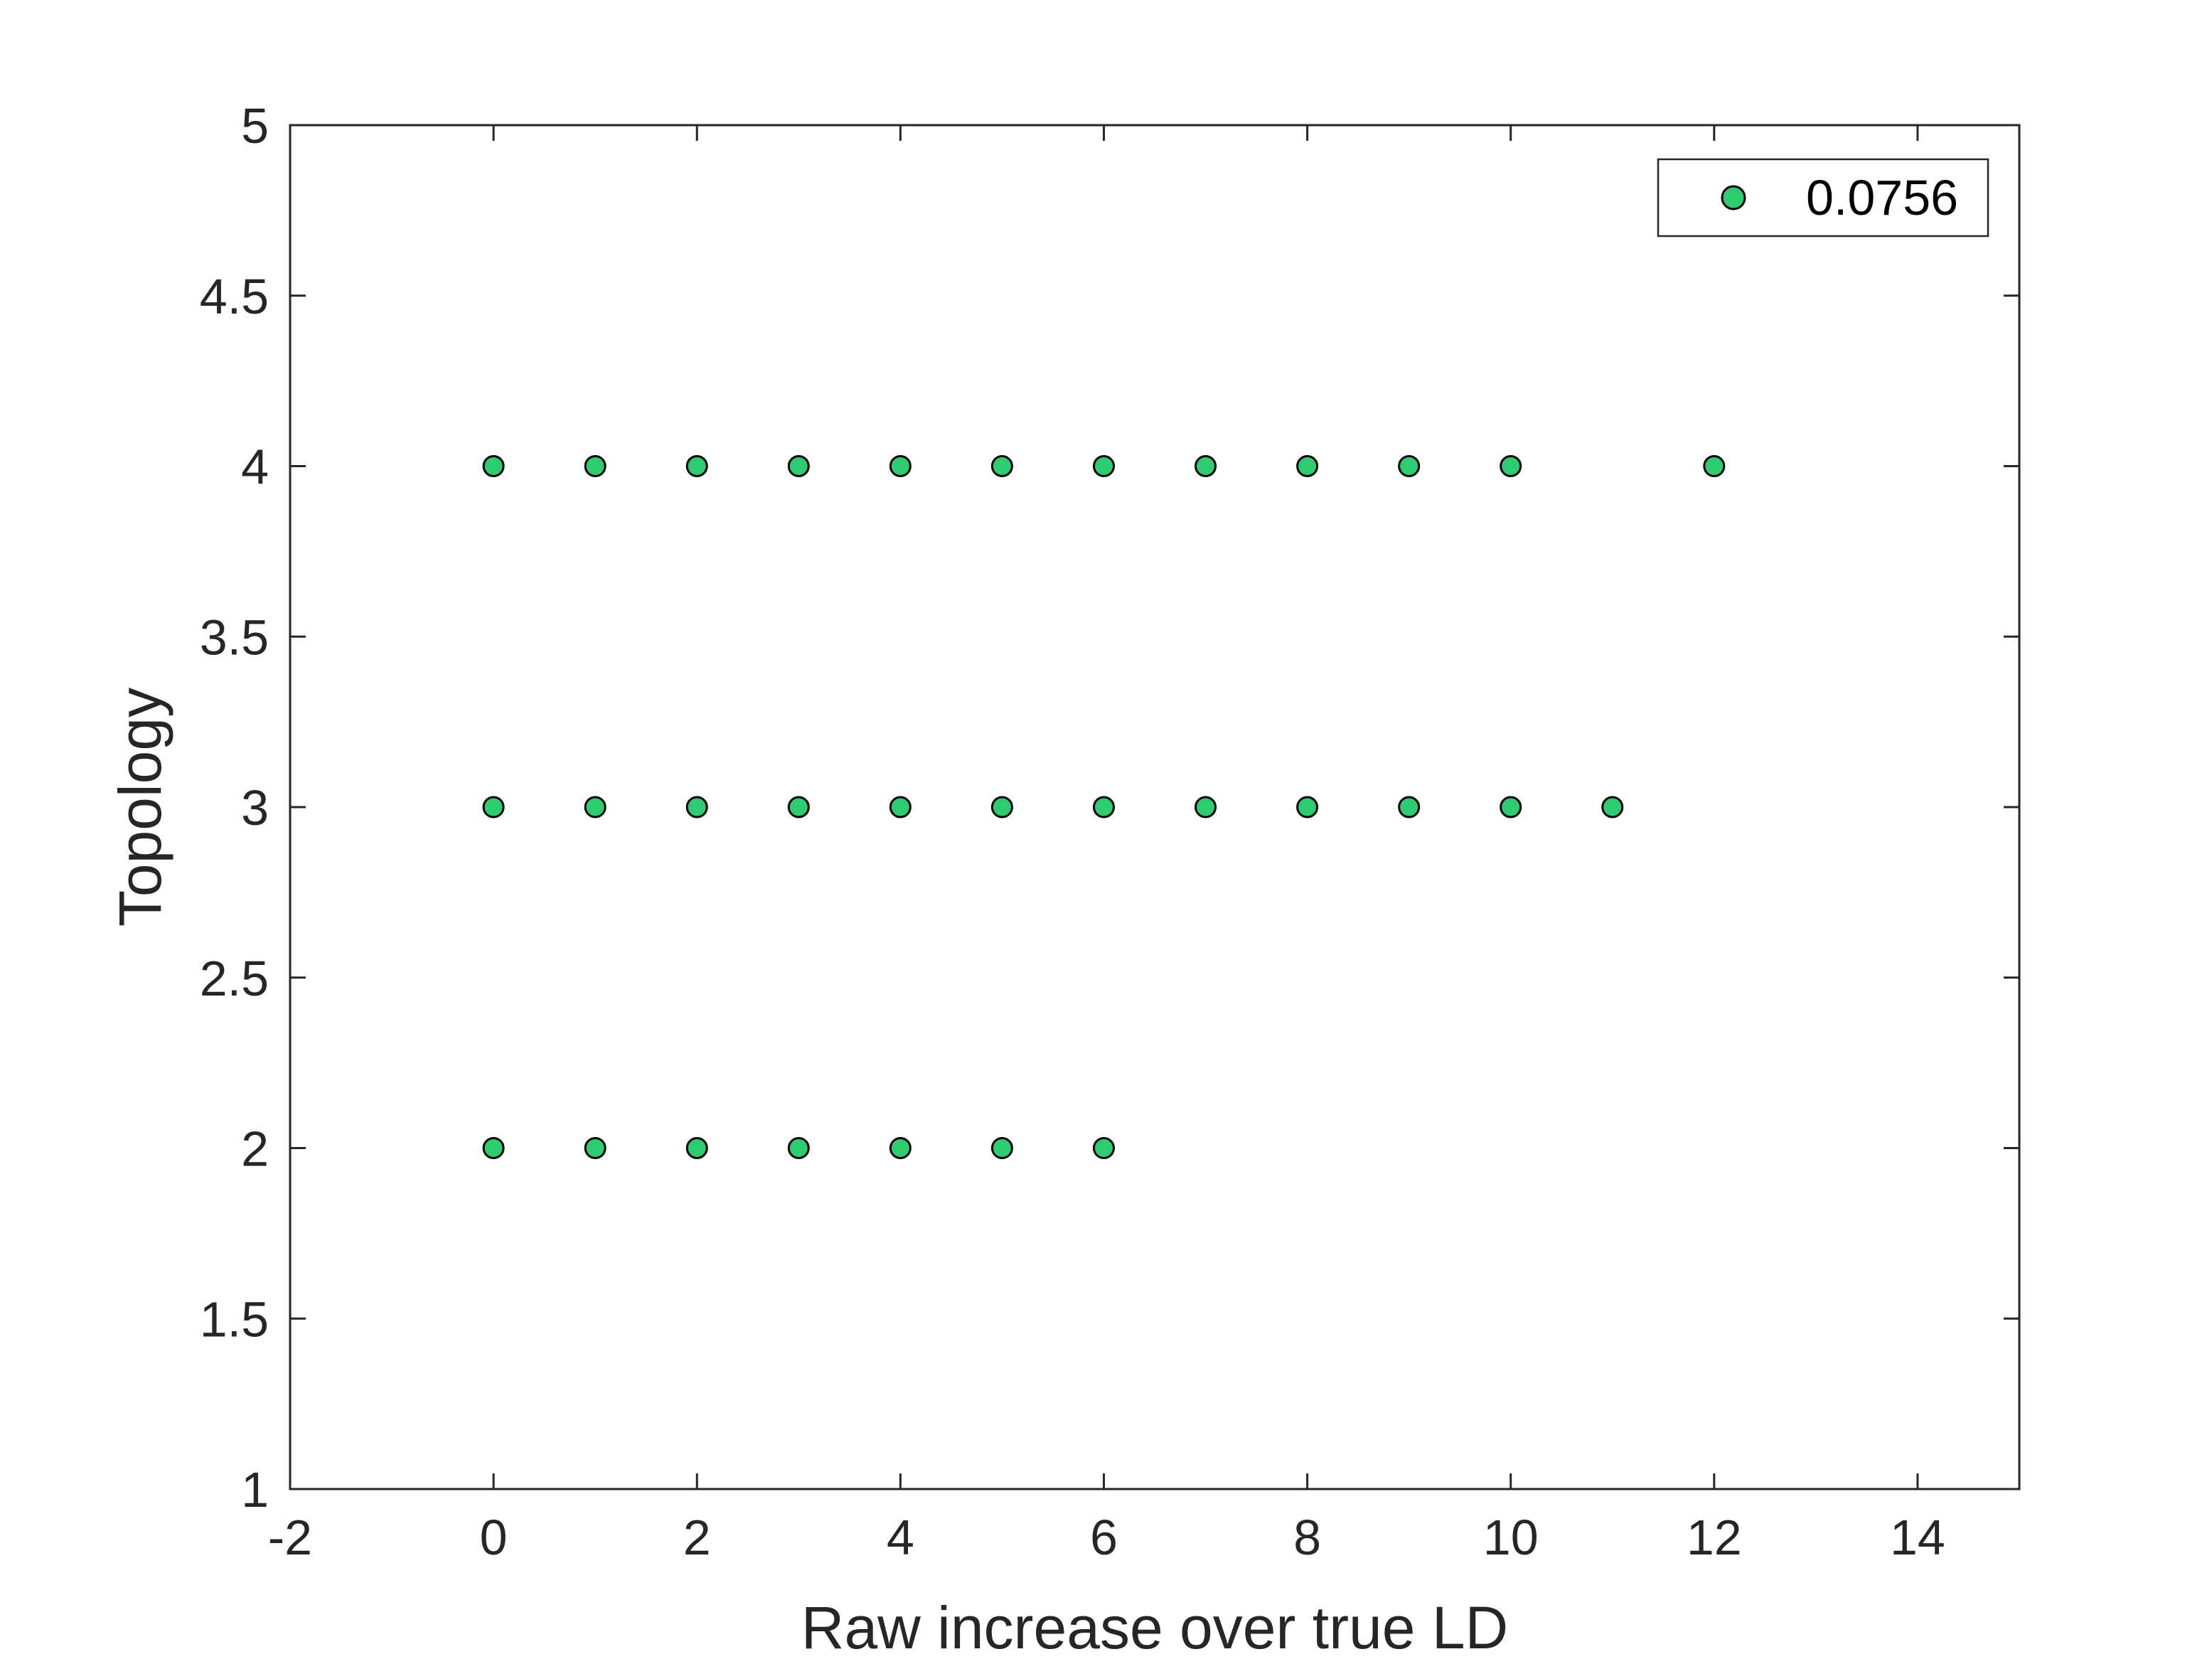  Describe the element at coordinates (1917, 1537) in the screenshot. I see `x-tick-label: 14` at that location.